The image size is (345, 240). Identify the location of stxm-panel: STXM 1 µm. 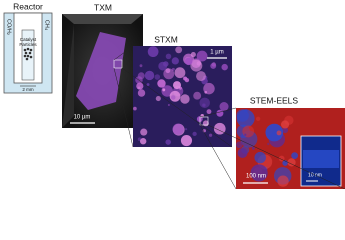
(182, 90).